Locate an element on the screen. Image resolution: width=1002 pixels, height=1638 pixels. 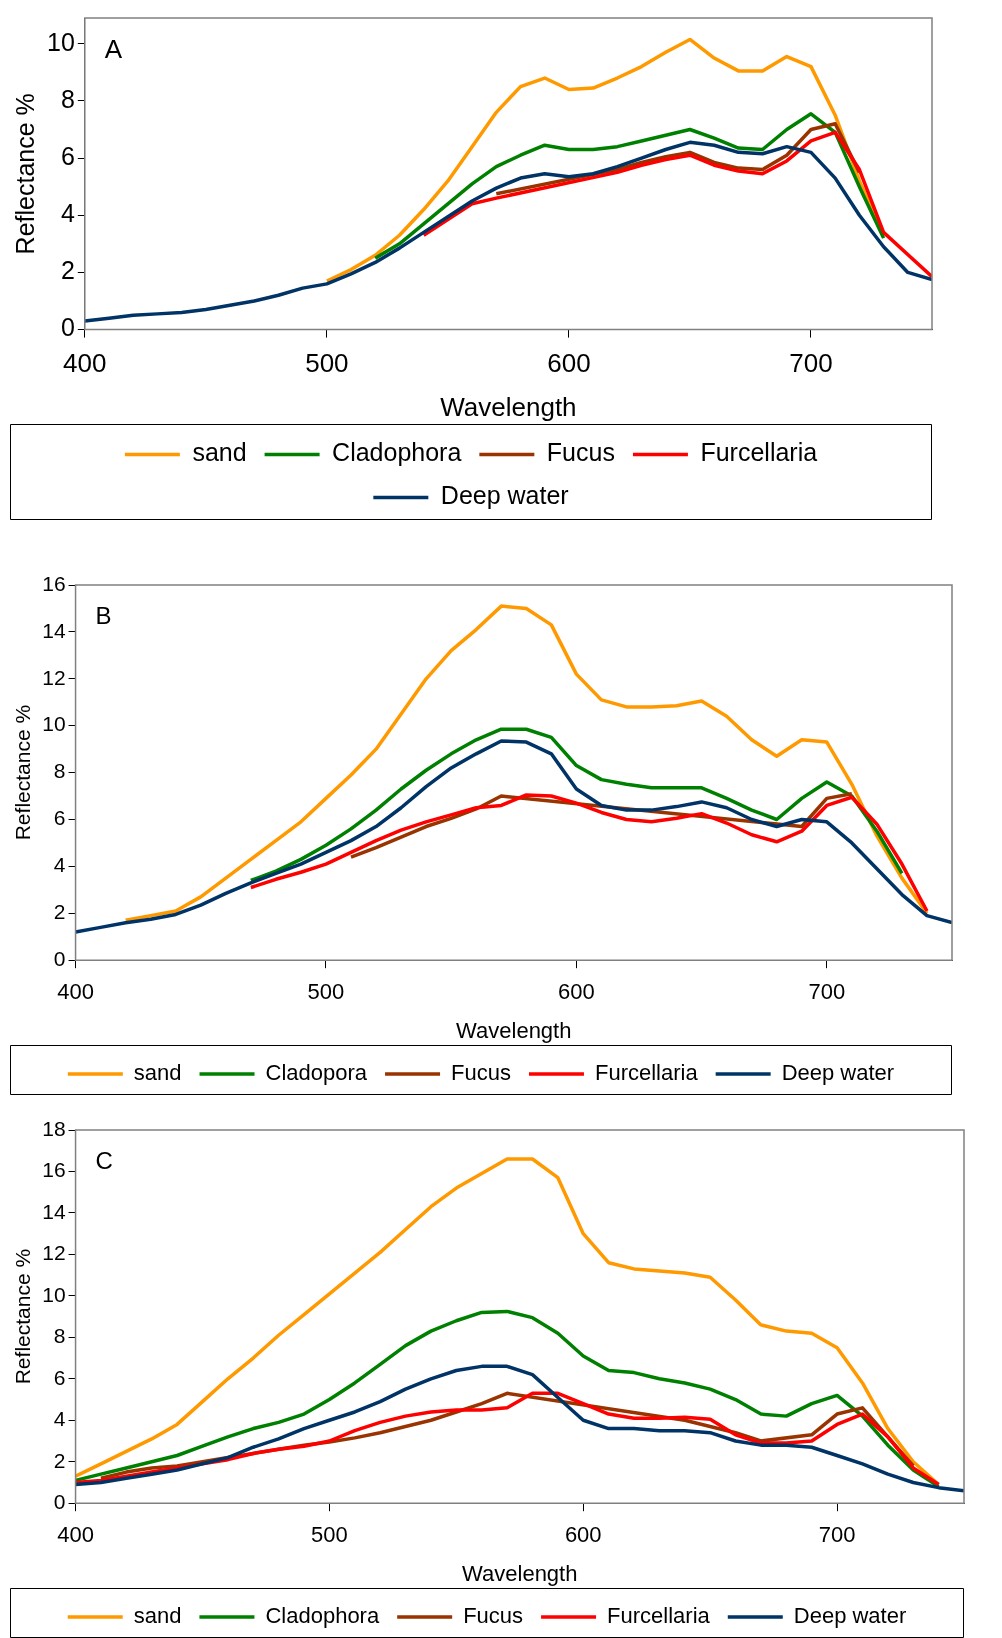
y-tick-label: 18 is located at coordinates (54, 1128).